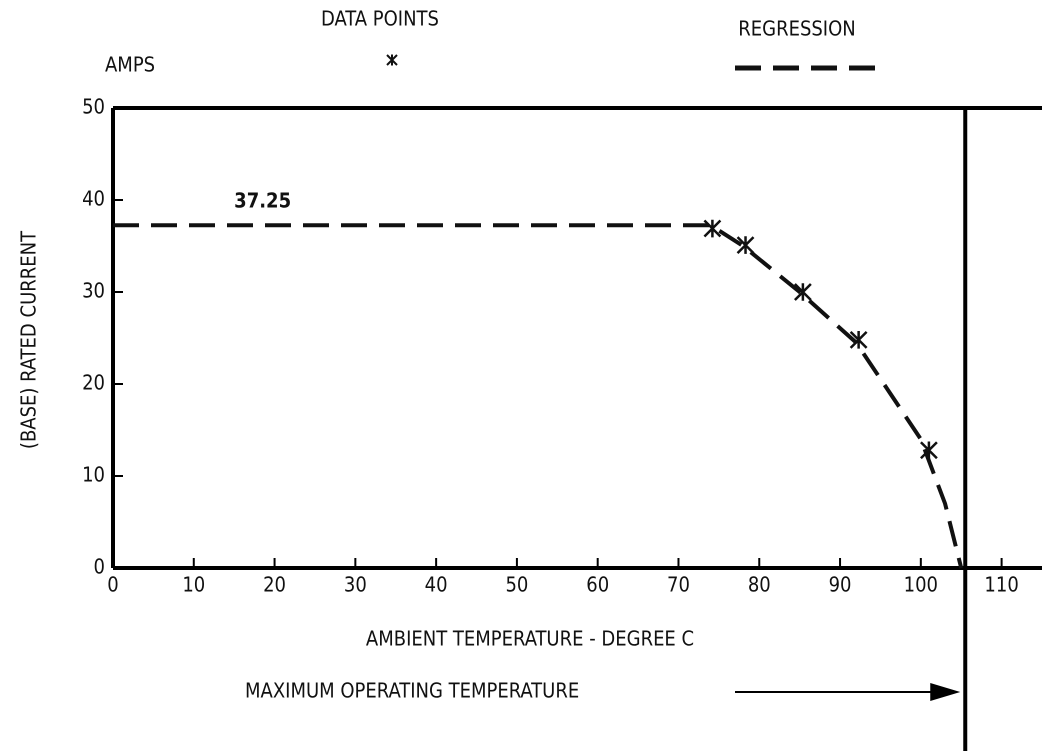 This screenshot has height=751, width=1042. I want to click on x-tick-label: 50, so click(516, 585).